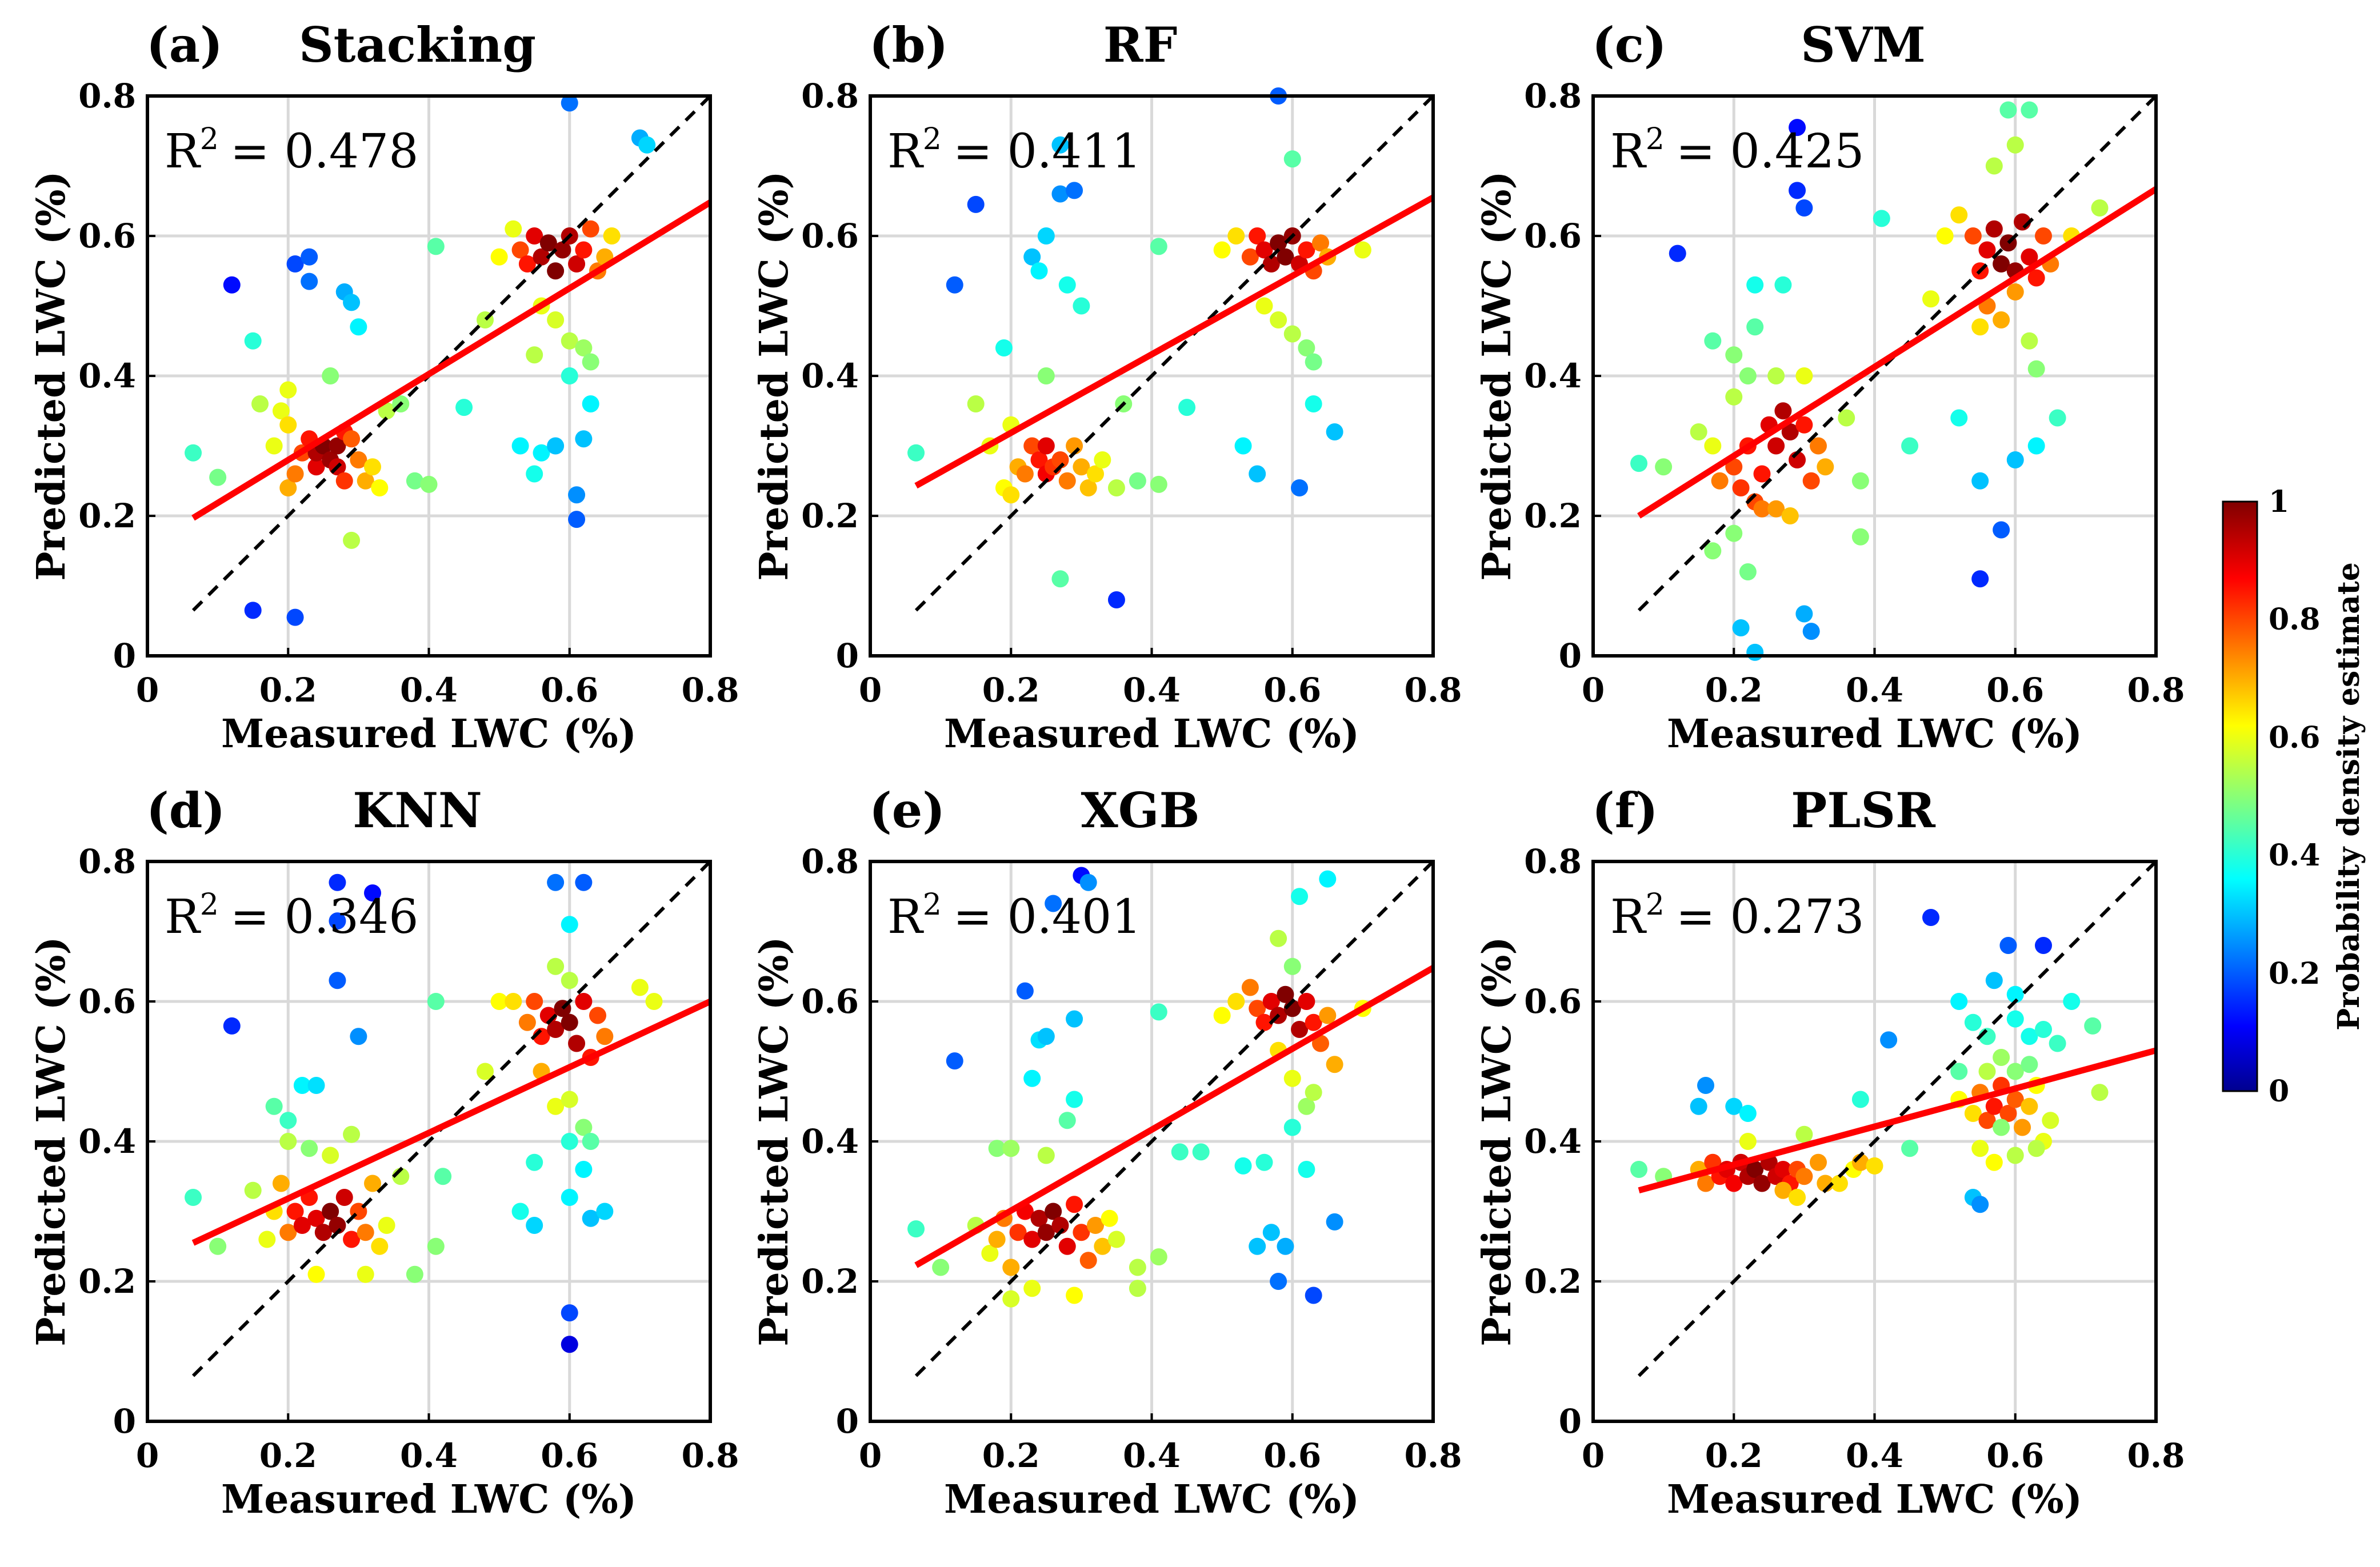  Describe the element at coordinates (1497, 1141) in the screenshot. I see `y-axis-label: Predicted LWC (%)` at that location.